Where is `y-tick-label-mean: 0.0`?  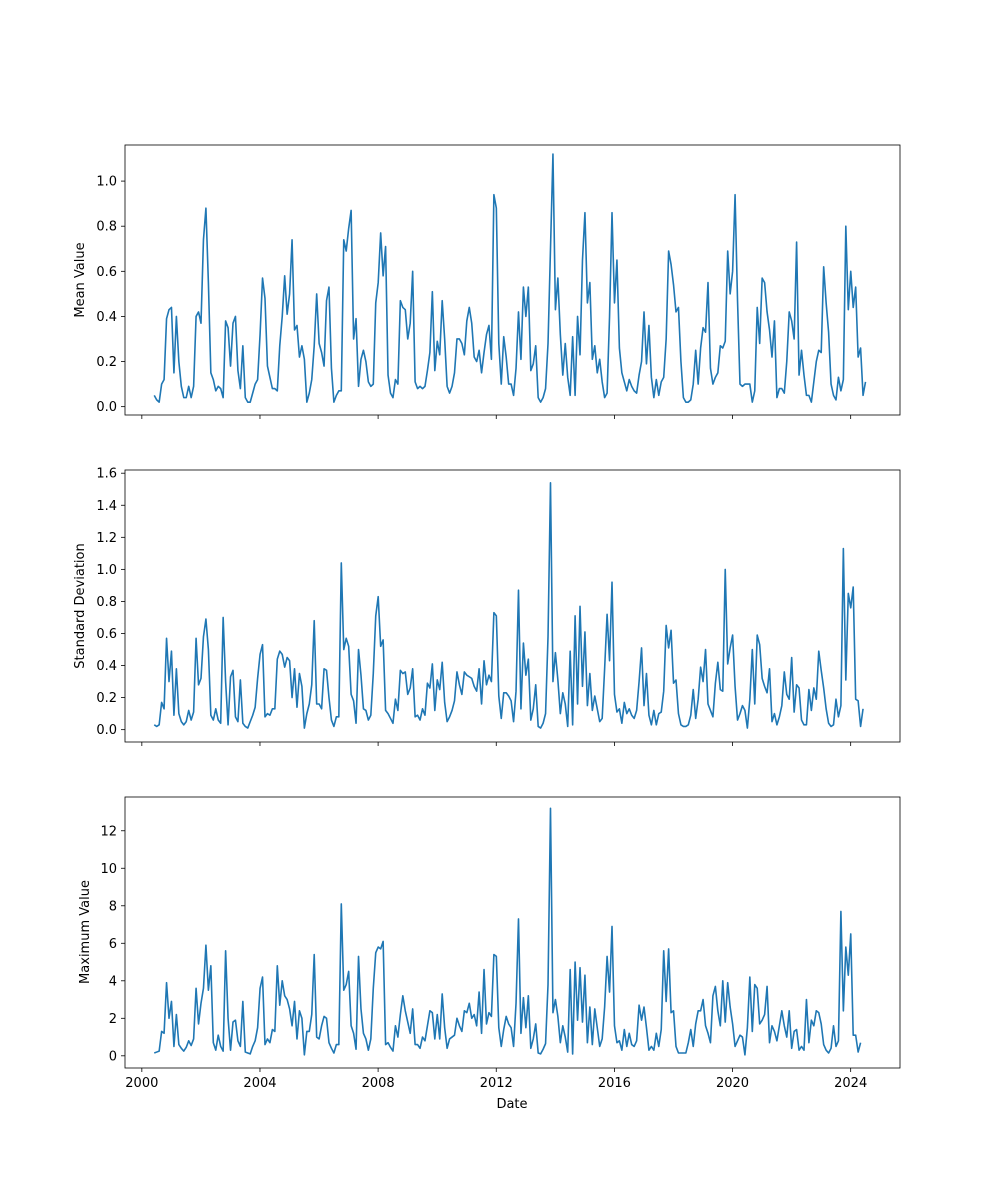 y-tick-label-mean: 0.0 is located at coordinates (106, 407).